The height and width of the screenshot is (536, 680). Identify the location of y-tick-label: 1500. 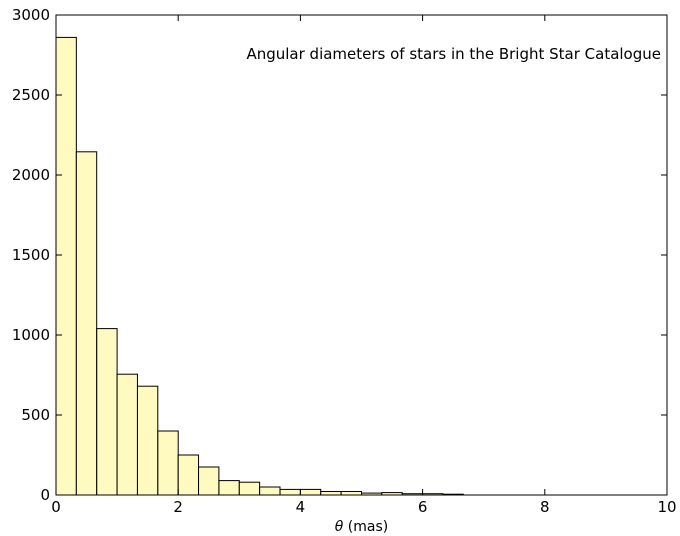
(31, 255).